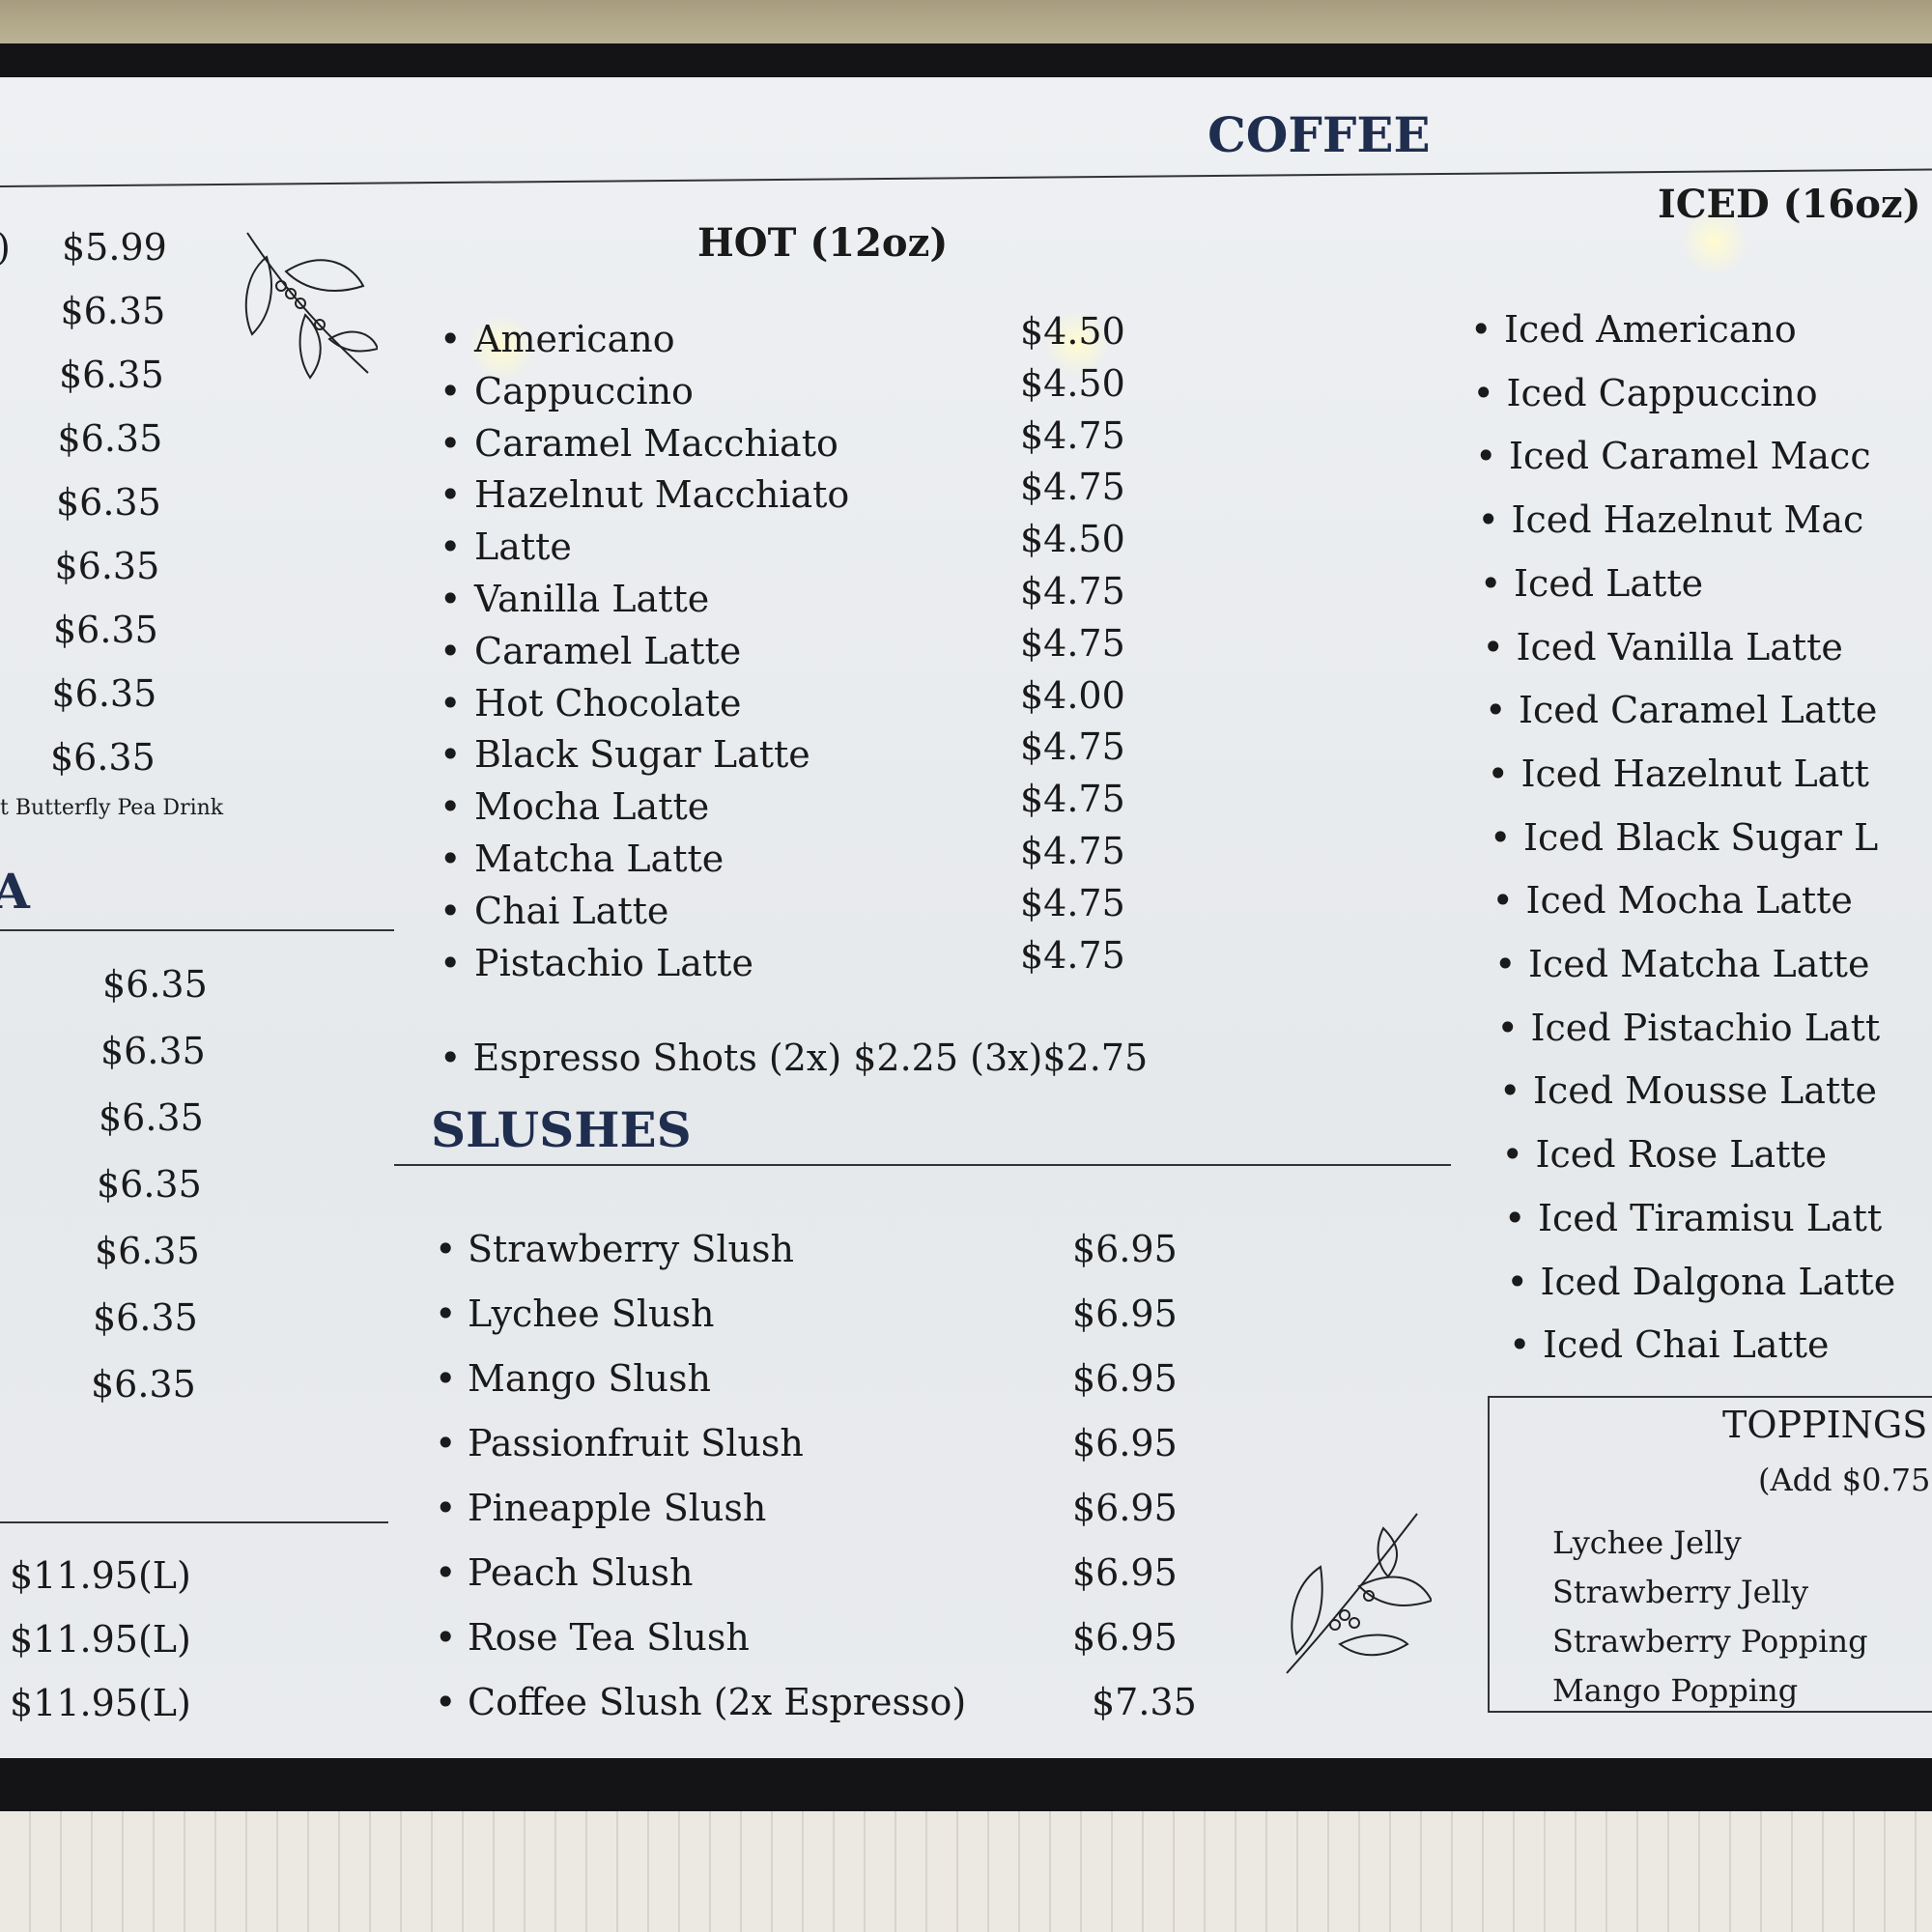  Describe the element at coordinates (1718, 1281) in the screenshot. I see `iced-item-name: Iced Dalgona Latte` at that location.